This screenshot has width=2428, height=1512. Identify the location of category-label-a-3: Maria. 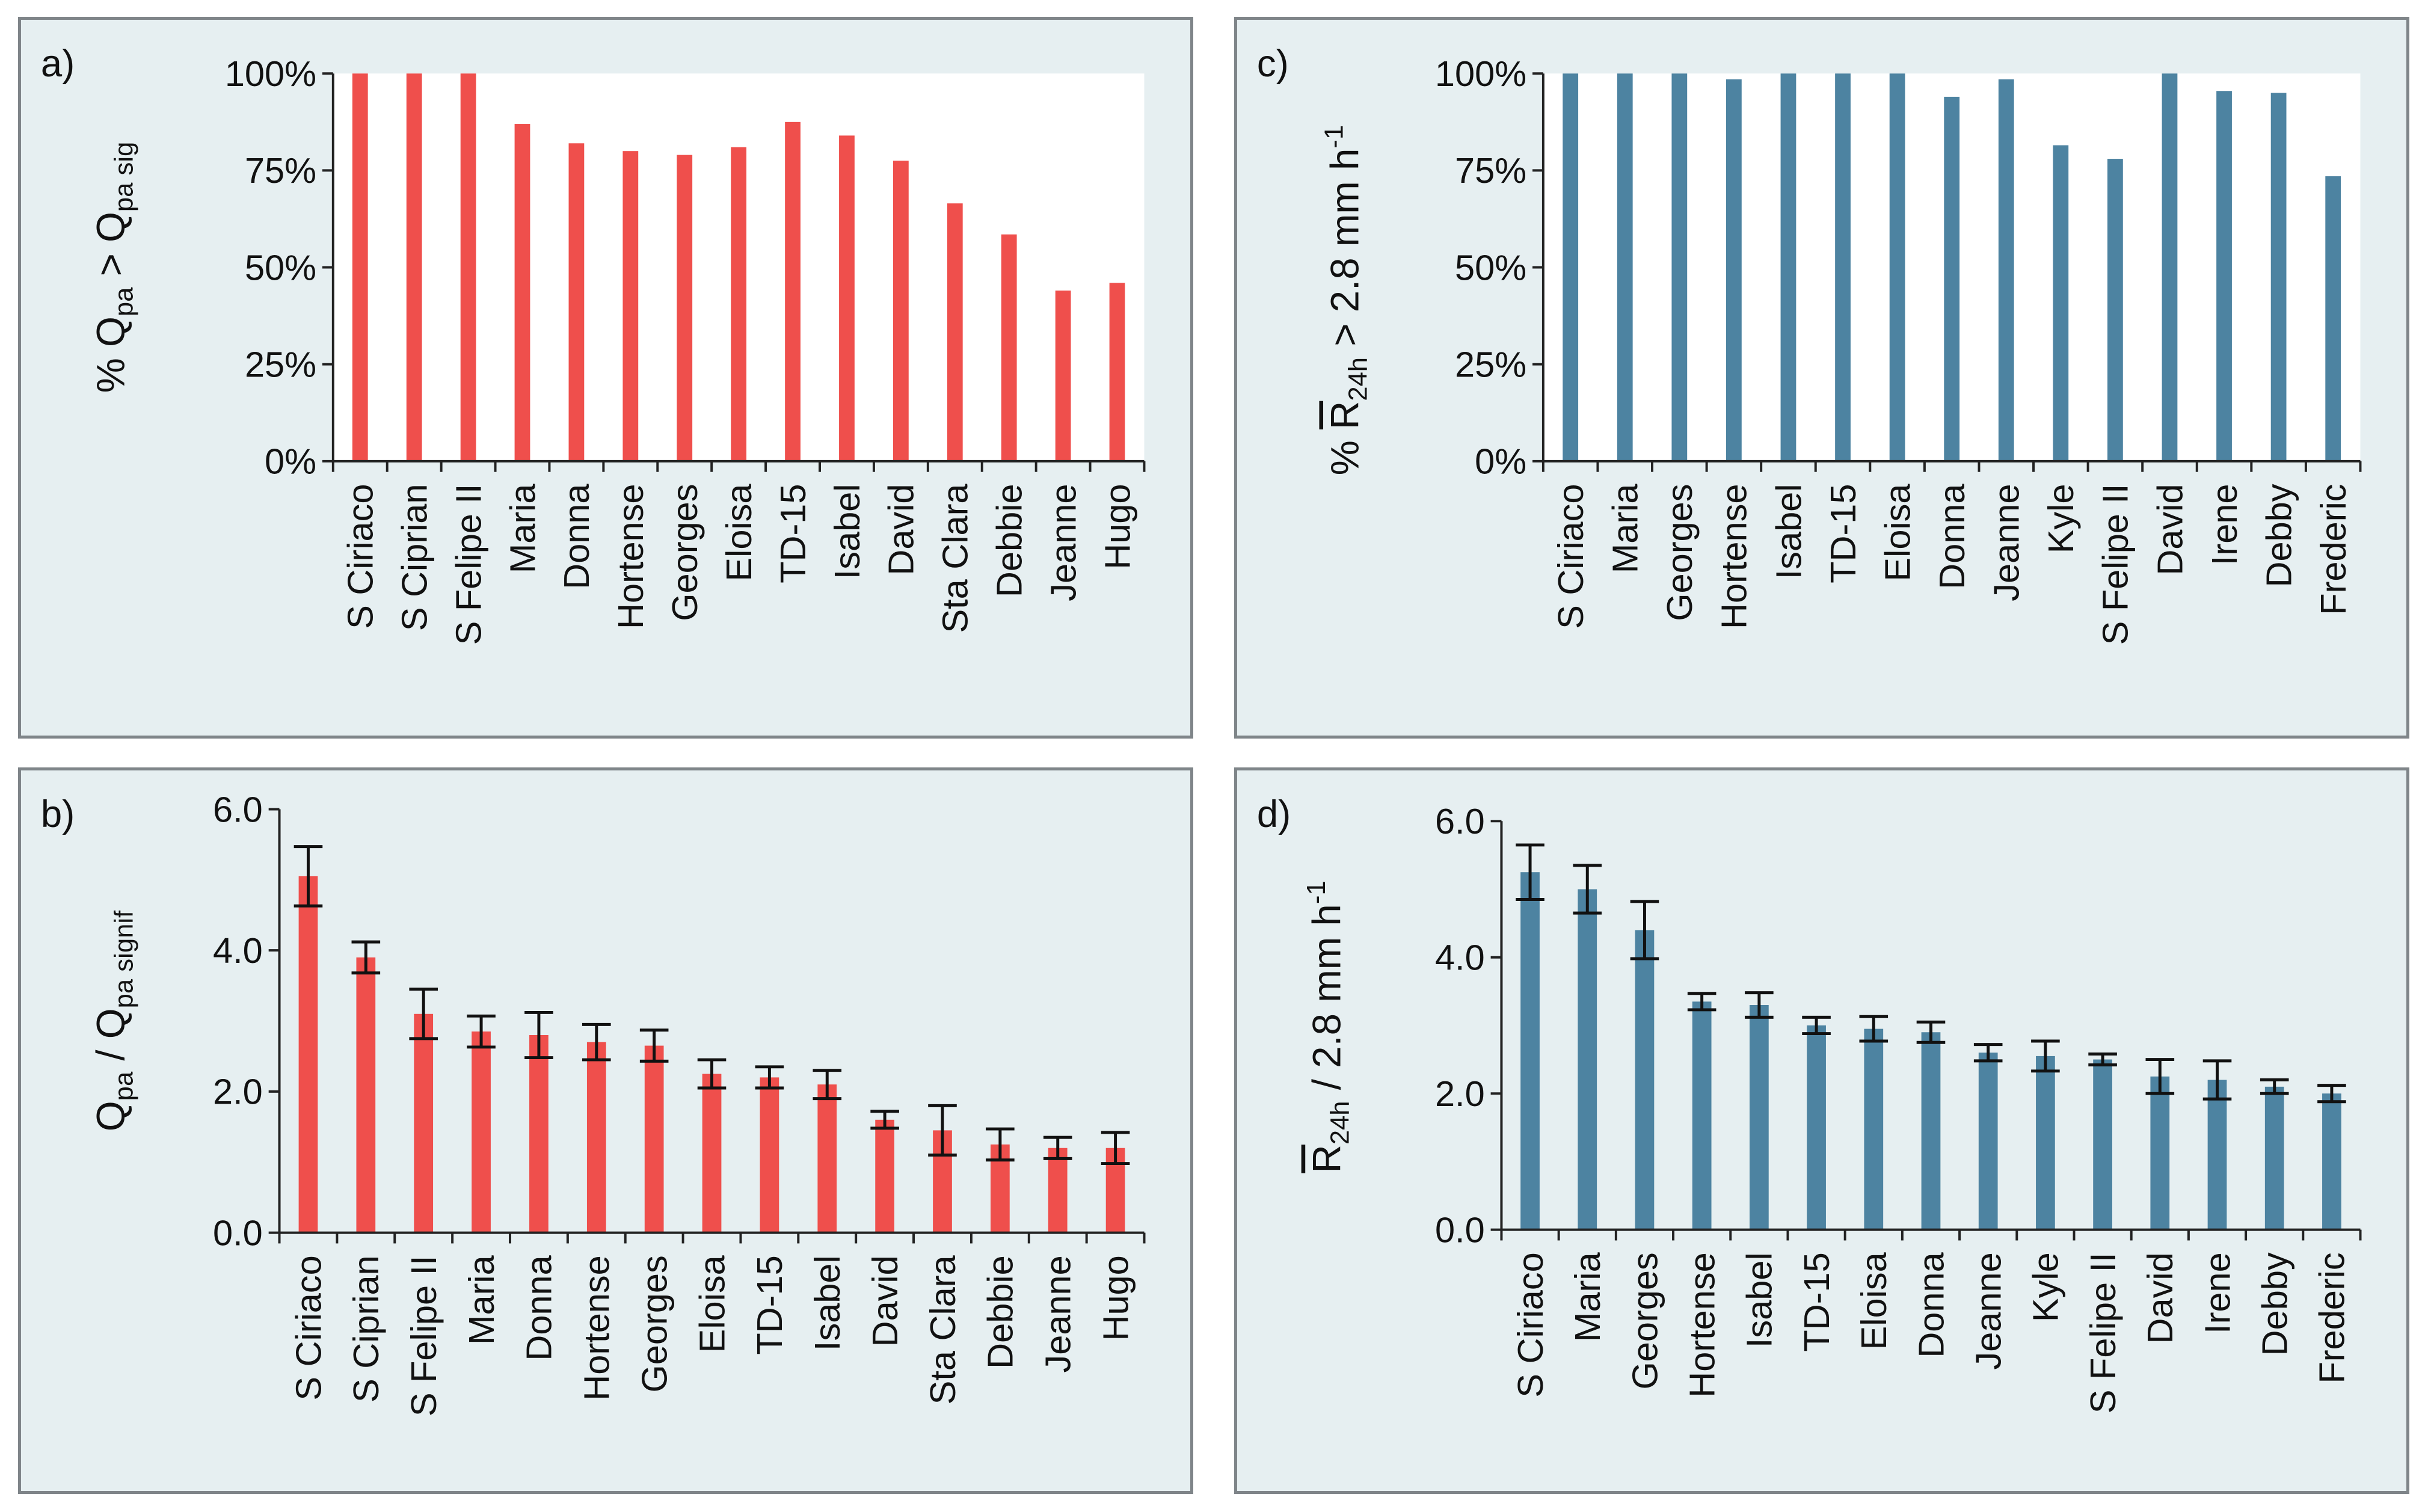
(522, 529).